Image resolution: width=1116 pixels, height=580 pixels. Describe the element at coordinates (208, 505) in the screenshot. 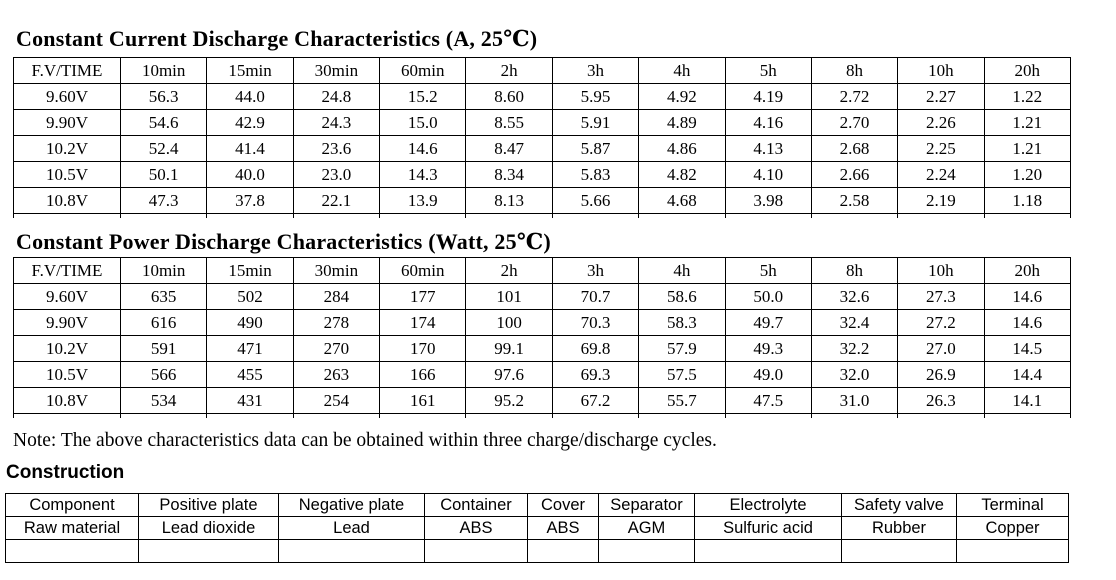

I see `column-header: Positive plate` at that location.